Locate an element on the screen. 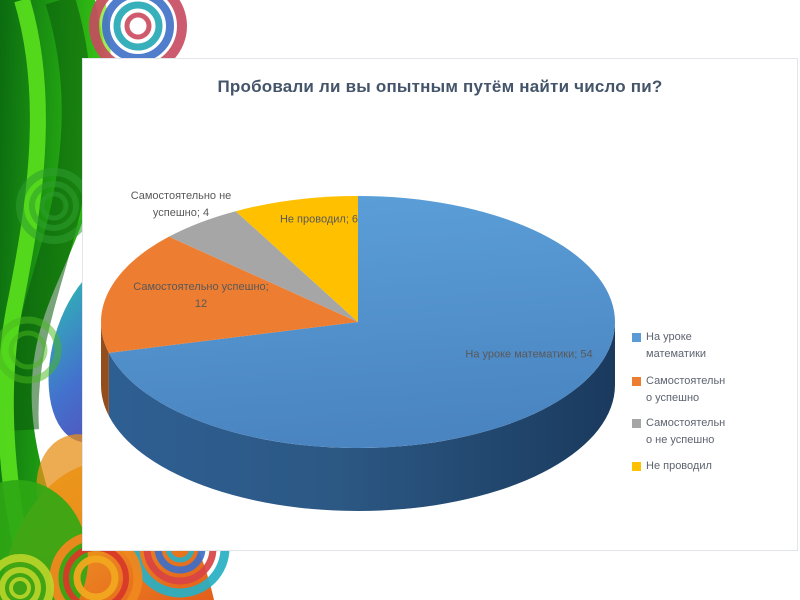 Image resolution: width=800 pixels, height=600 pixels. legend-item-0: На уроке математики is located at coordinates (680, 346).